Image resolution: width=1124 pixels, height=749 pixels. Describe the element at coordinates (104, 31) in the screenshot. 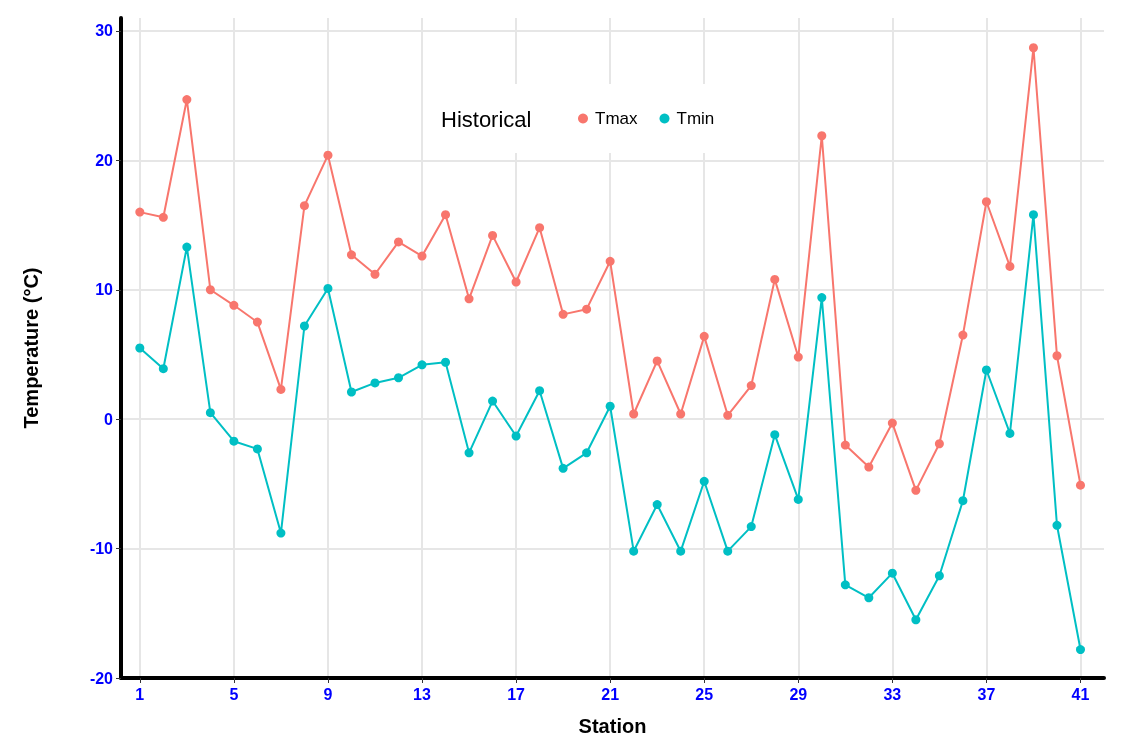

I see `y-tick-label: 30` at that location.